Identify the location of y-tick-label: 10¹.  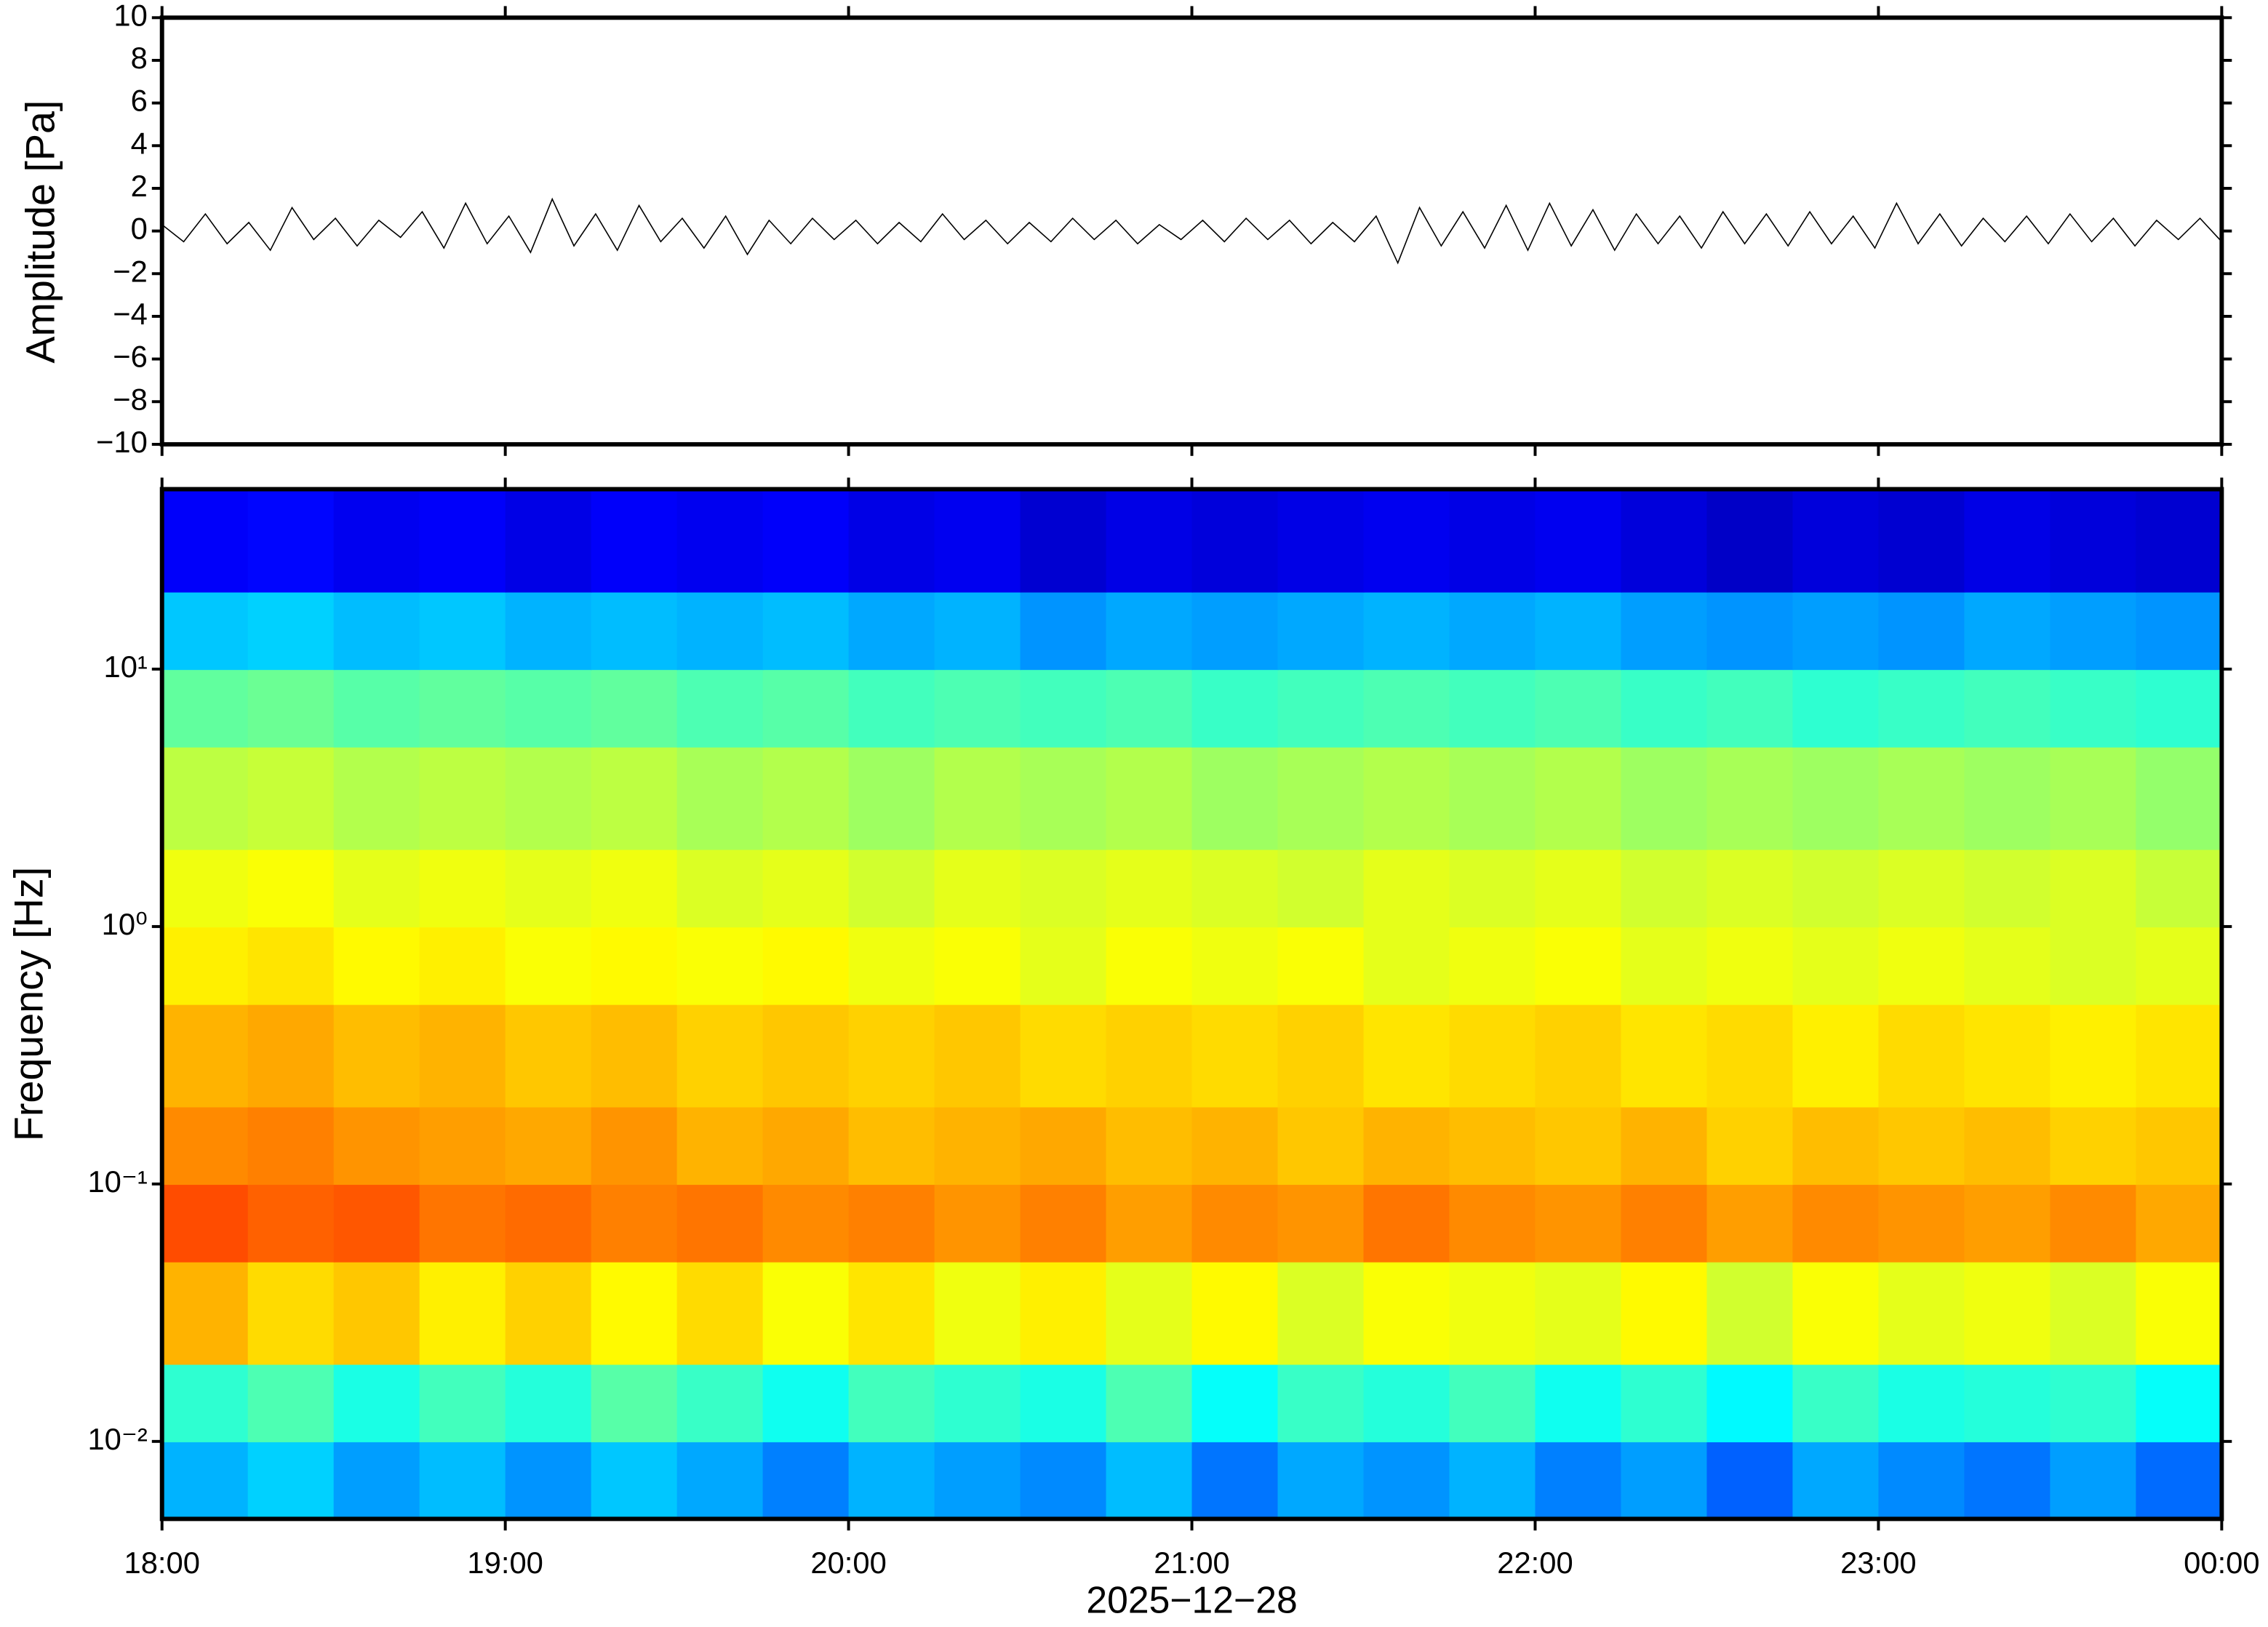
(125, 666).